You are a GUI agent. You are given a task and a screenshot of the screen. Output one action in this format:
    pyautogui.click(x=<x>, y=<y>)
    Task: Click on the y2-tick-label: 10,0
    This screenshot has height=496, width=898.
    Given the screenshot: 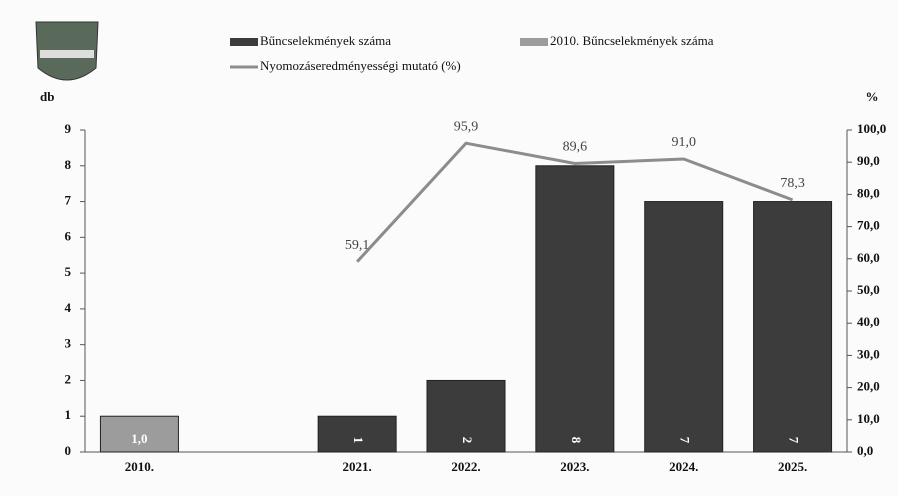 What is the action you would take?
    pyautogui.click(x=868, y=418)
    